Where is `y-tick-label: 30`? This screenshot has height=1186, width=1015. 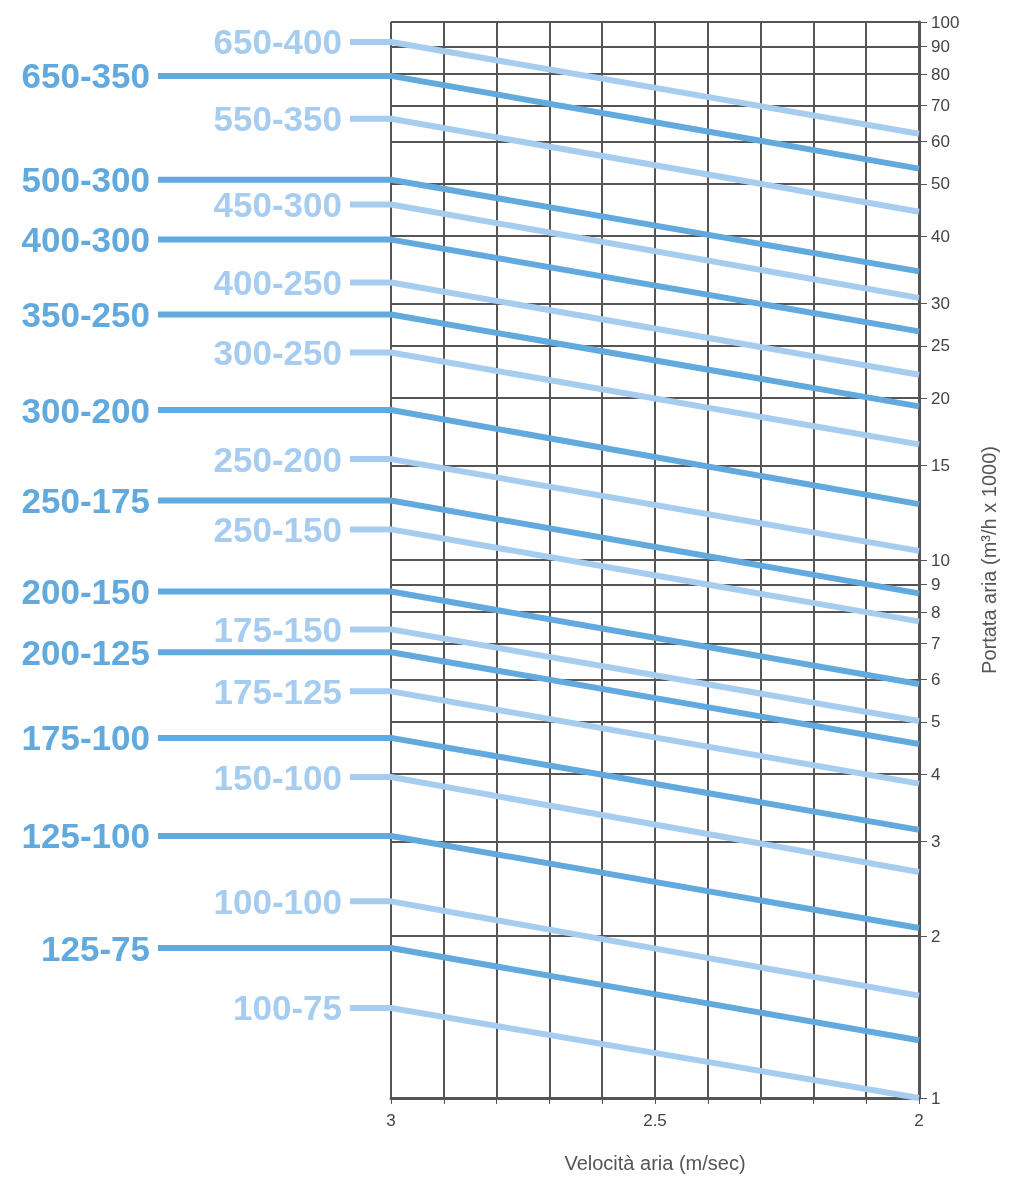 y-tick-label: 30 is located at coordinates (940, 303).